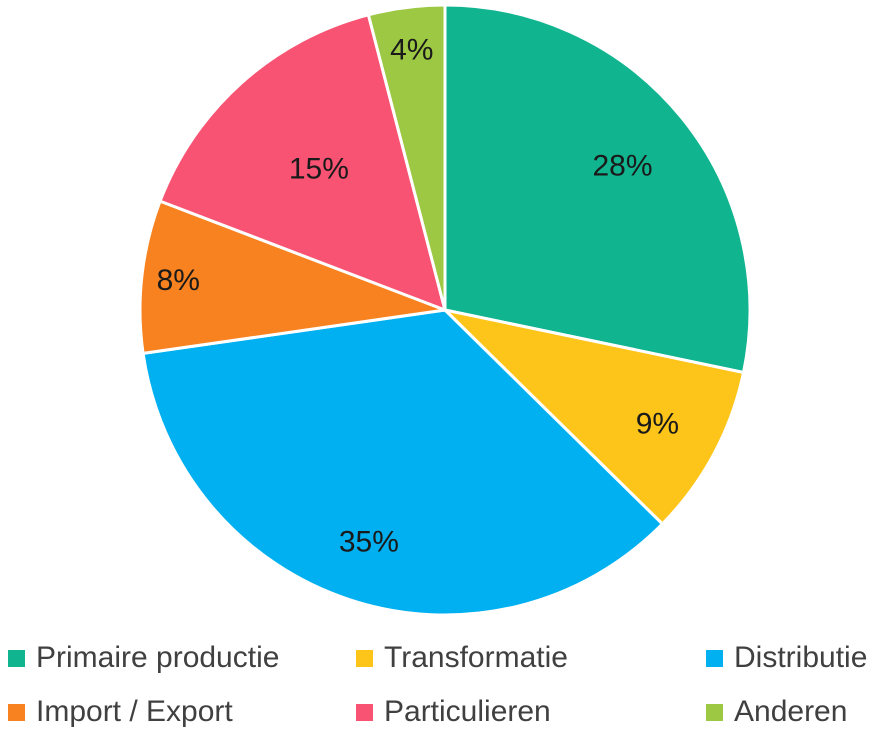  I want to click on legend-item-particulieren: Particulieren, so click(453, 712).